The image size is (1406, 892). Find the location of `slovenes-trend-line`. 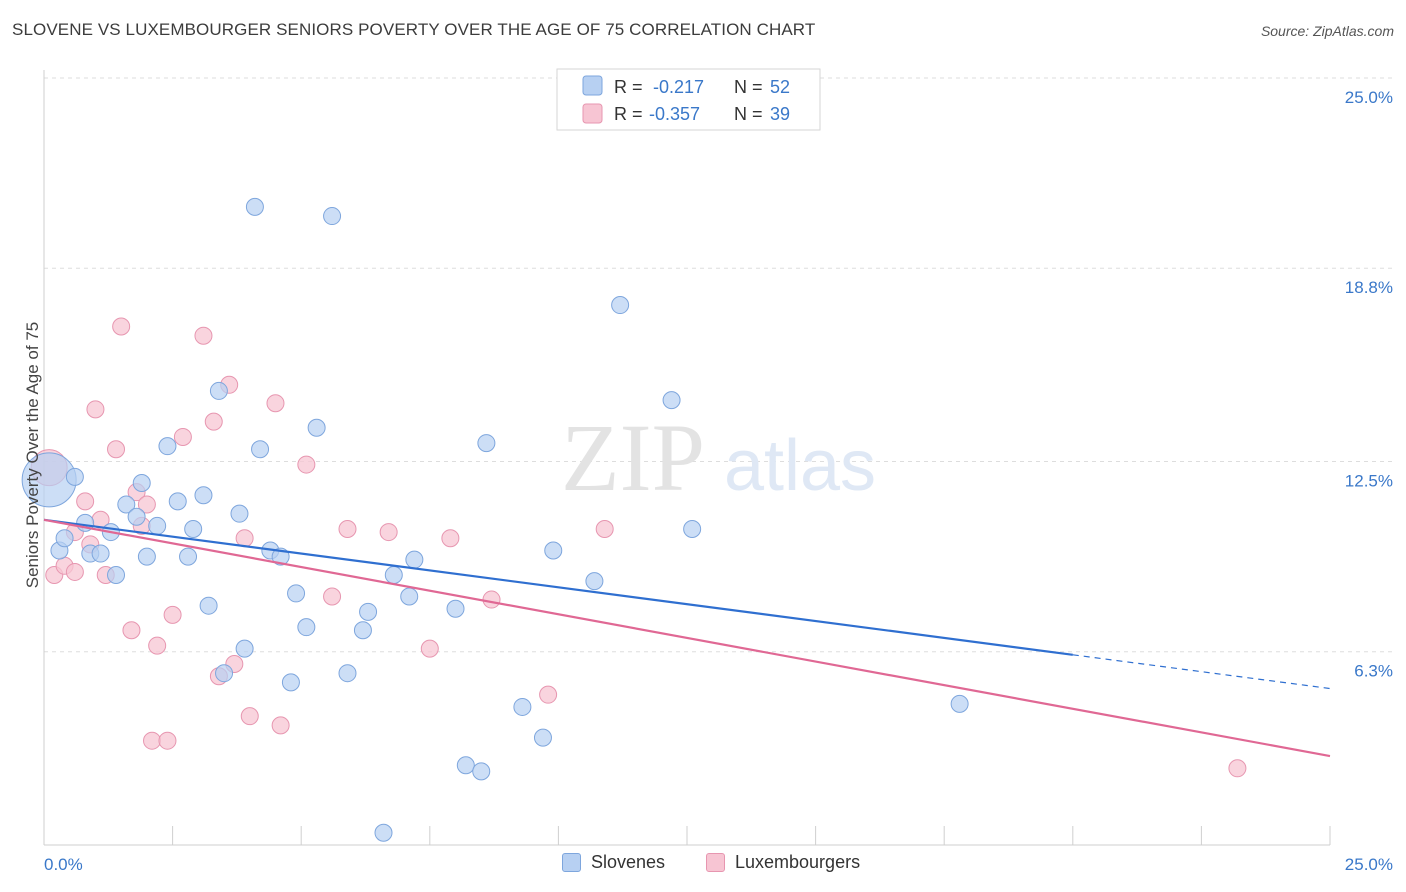

slovenes-trend-line is located at coordinates (558, 587).